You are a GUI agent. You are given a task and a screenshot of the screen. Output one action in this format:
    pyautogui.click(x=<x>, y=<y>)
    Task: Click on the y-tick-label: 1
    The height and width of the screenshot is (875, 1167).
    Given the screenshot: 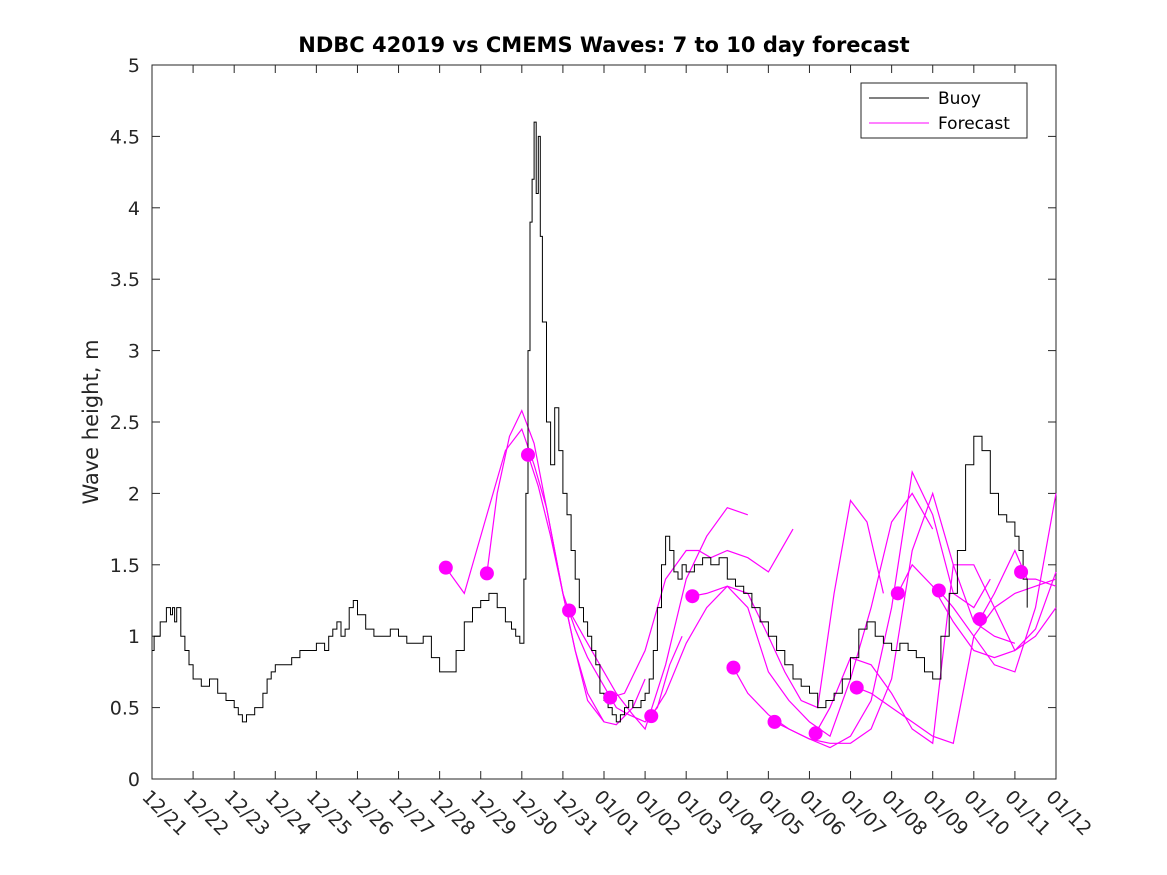 What is the action you would take?
    pyautogui.click(x=134, y=637)
    